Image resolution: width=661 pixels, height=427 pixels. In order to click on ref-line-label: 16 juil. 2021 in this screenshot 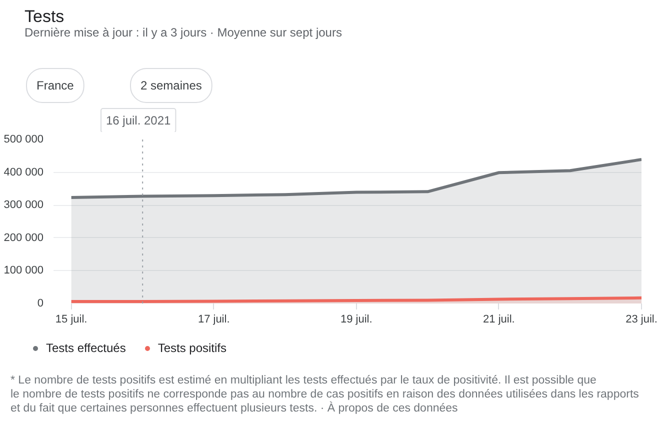, I will do `click(139, 121)`.